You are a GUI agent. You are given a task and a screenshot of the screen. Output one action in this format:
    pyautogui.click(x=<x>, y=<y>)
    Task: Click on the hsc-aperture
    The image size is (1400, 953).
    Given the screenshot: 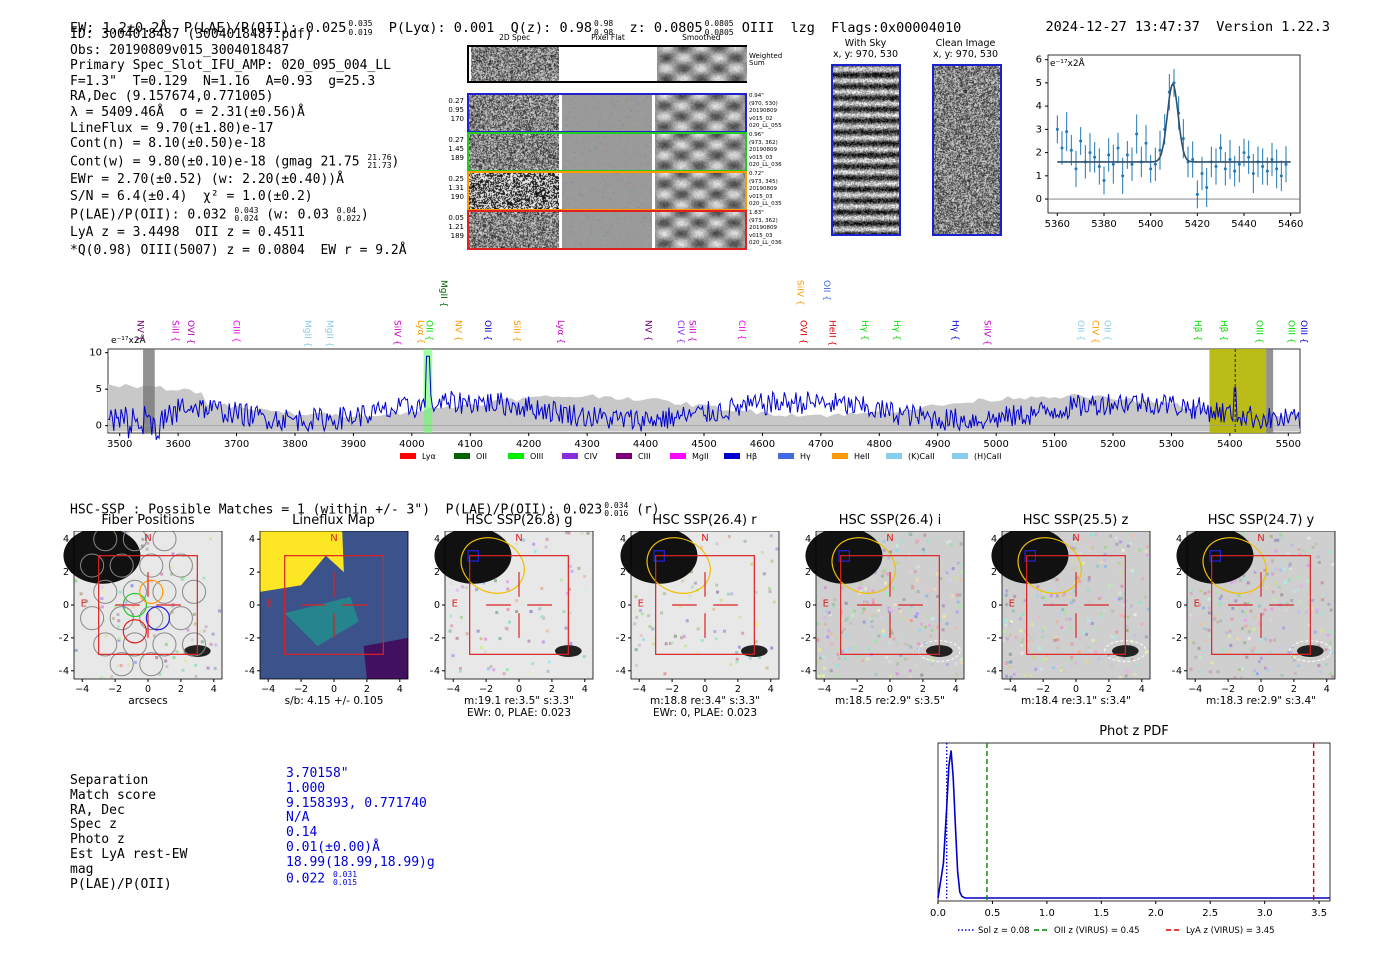 What is the action you would take?
    pyautogui.click(x=1049, y=565)
    